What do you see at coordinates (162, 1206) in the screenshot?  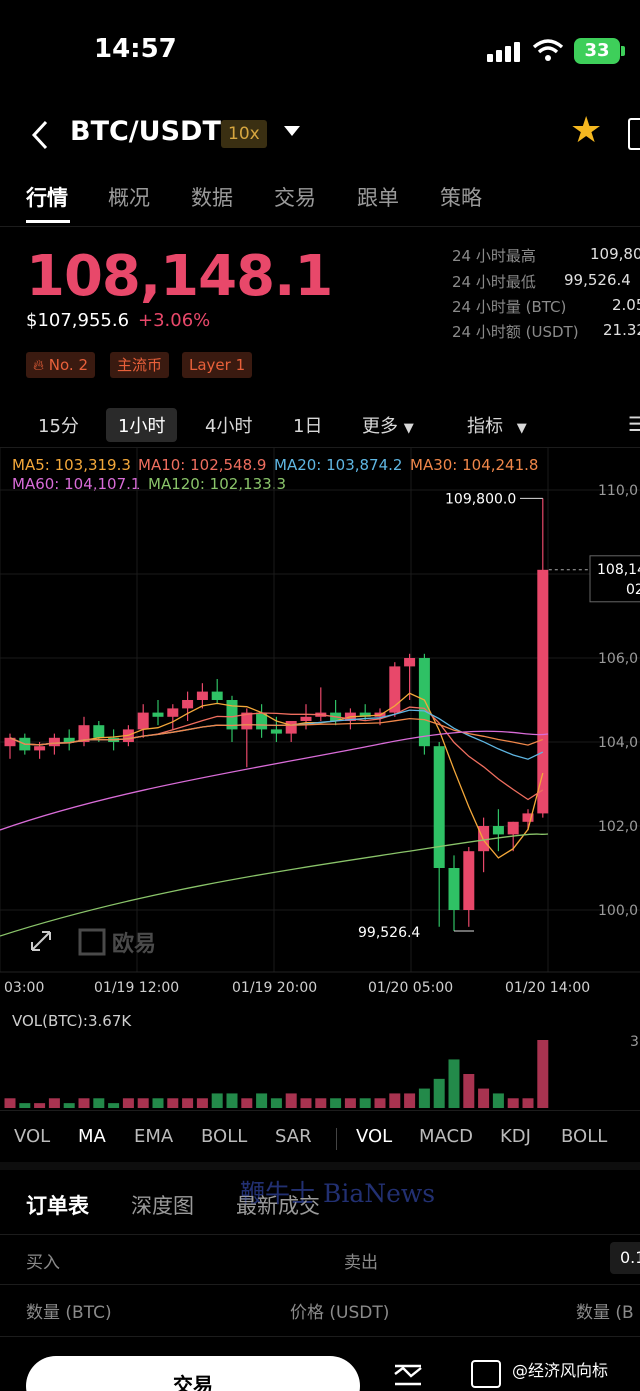 I see `tab-depth: 深度图` at bounding box center [162, 1206].